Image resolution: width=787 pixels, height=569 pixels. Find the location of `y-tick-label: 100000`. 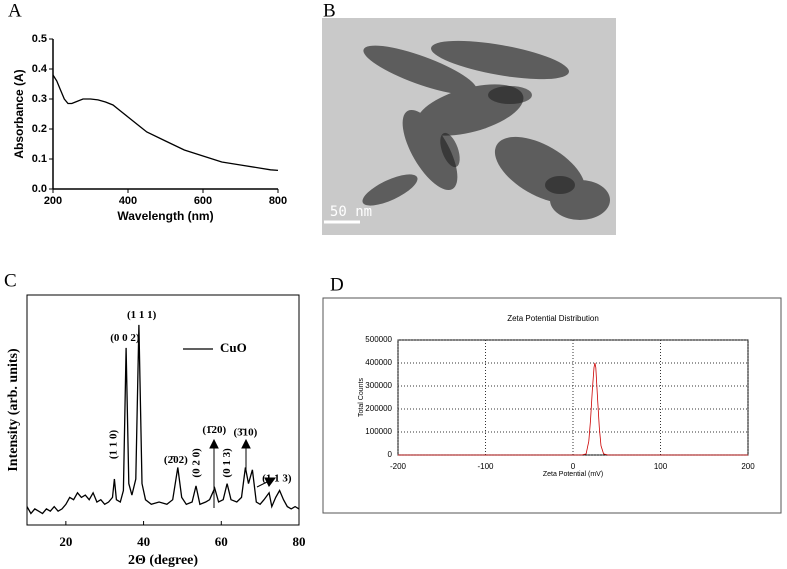

y-tick-label: 100000 is located at coordinates (378, 431).